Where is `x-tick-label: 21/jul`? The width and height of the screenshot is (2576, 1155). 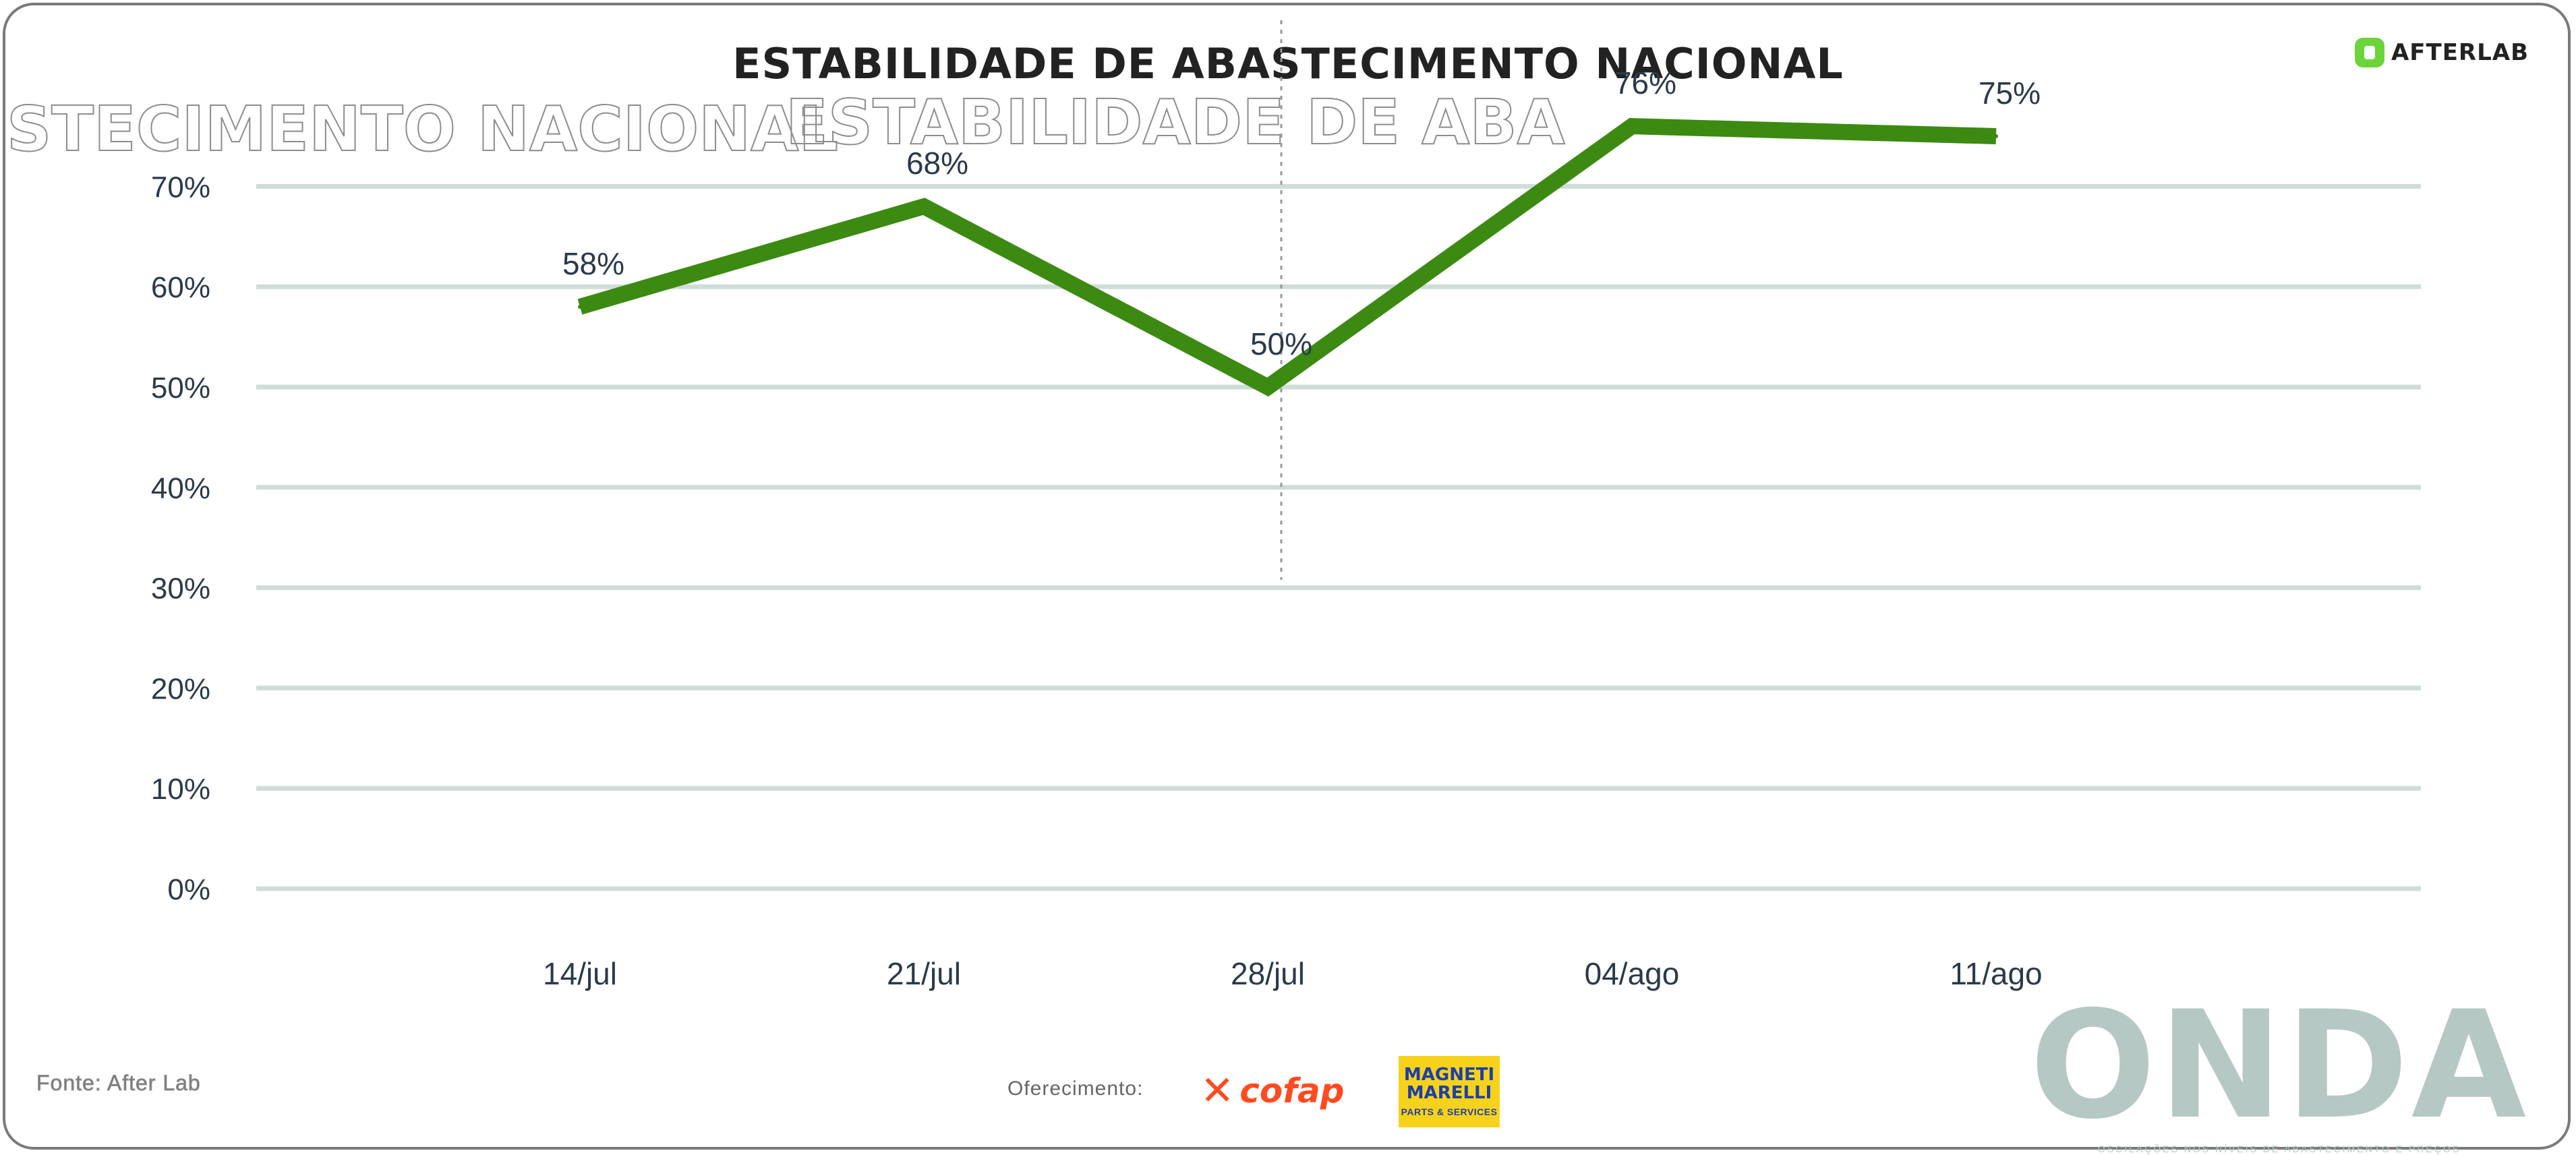
x-tick-label: 21/jul is located at coordinates (924, 973).